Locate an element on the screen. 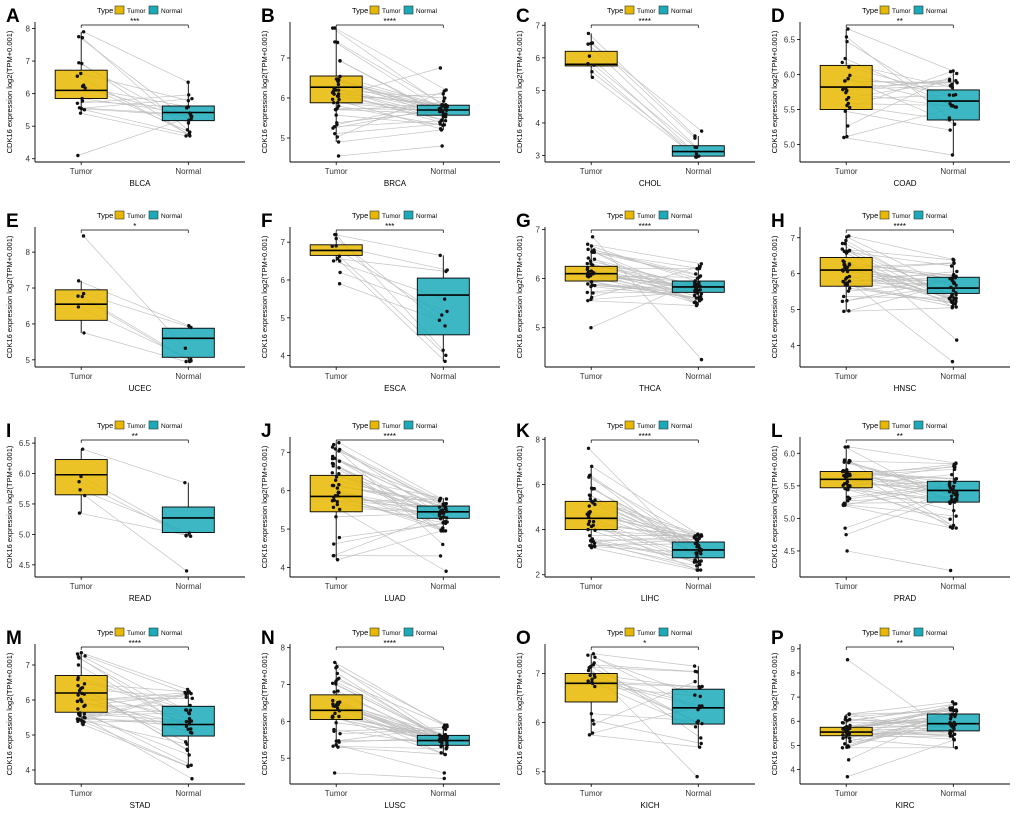 The image size is (1020, 817). paired-lines is located at coordinates (644, 298).